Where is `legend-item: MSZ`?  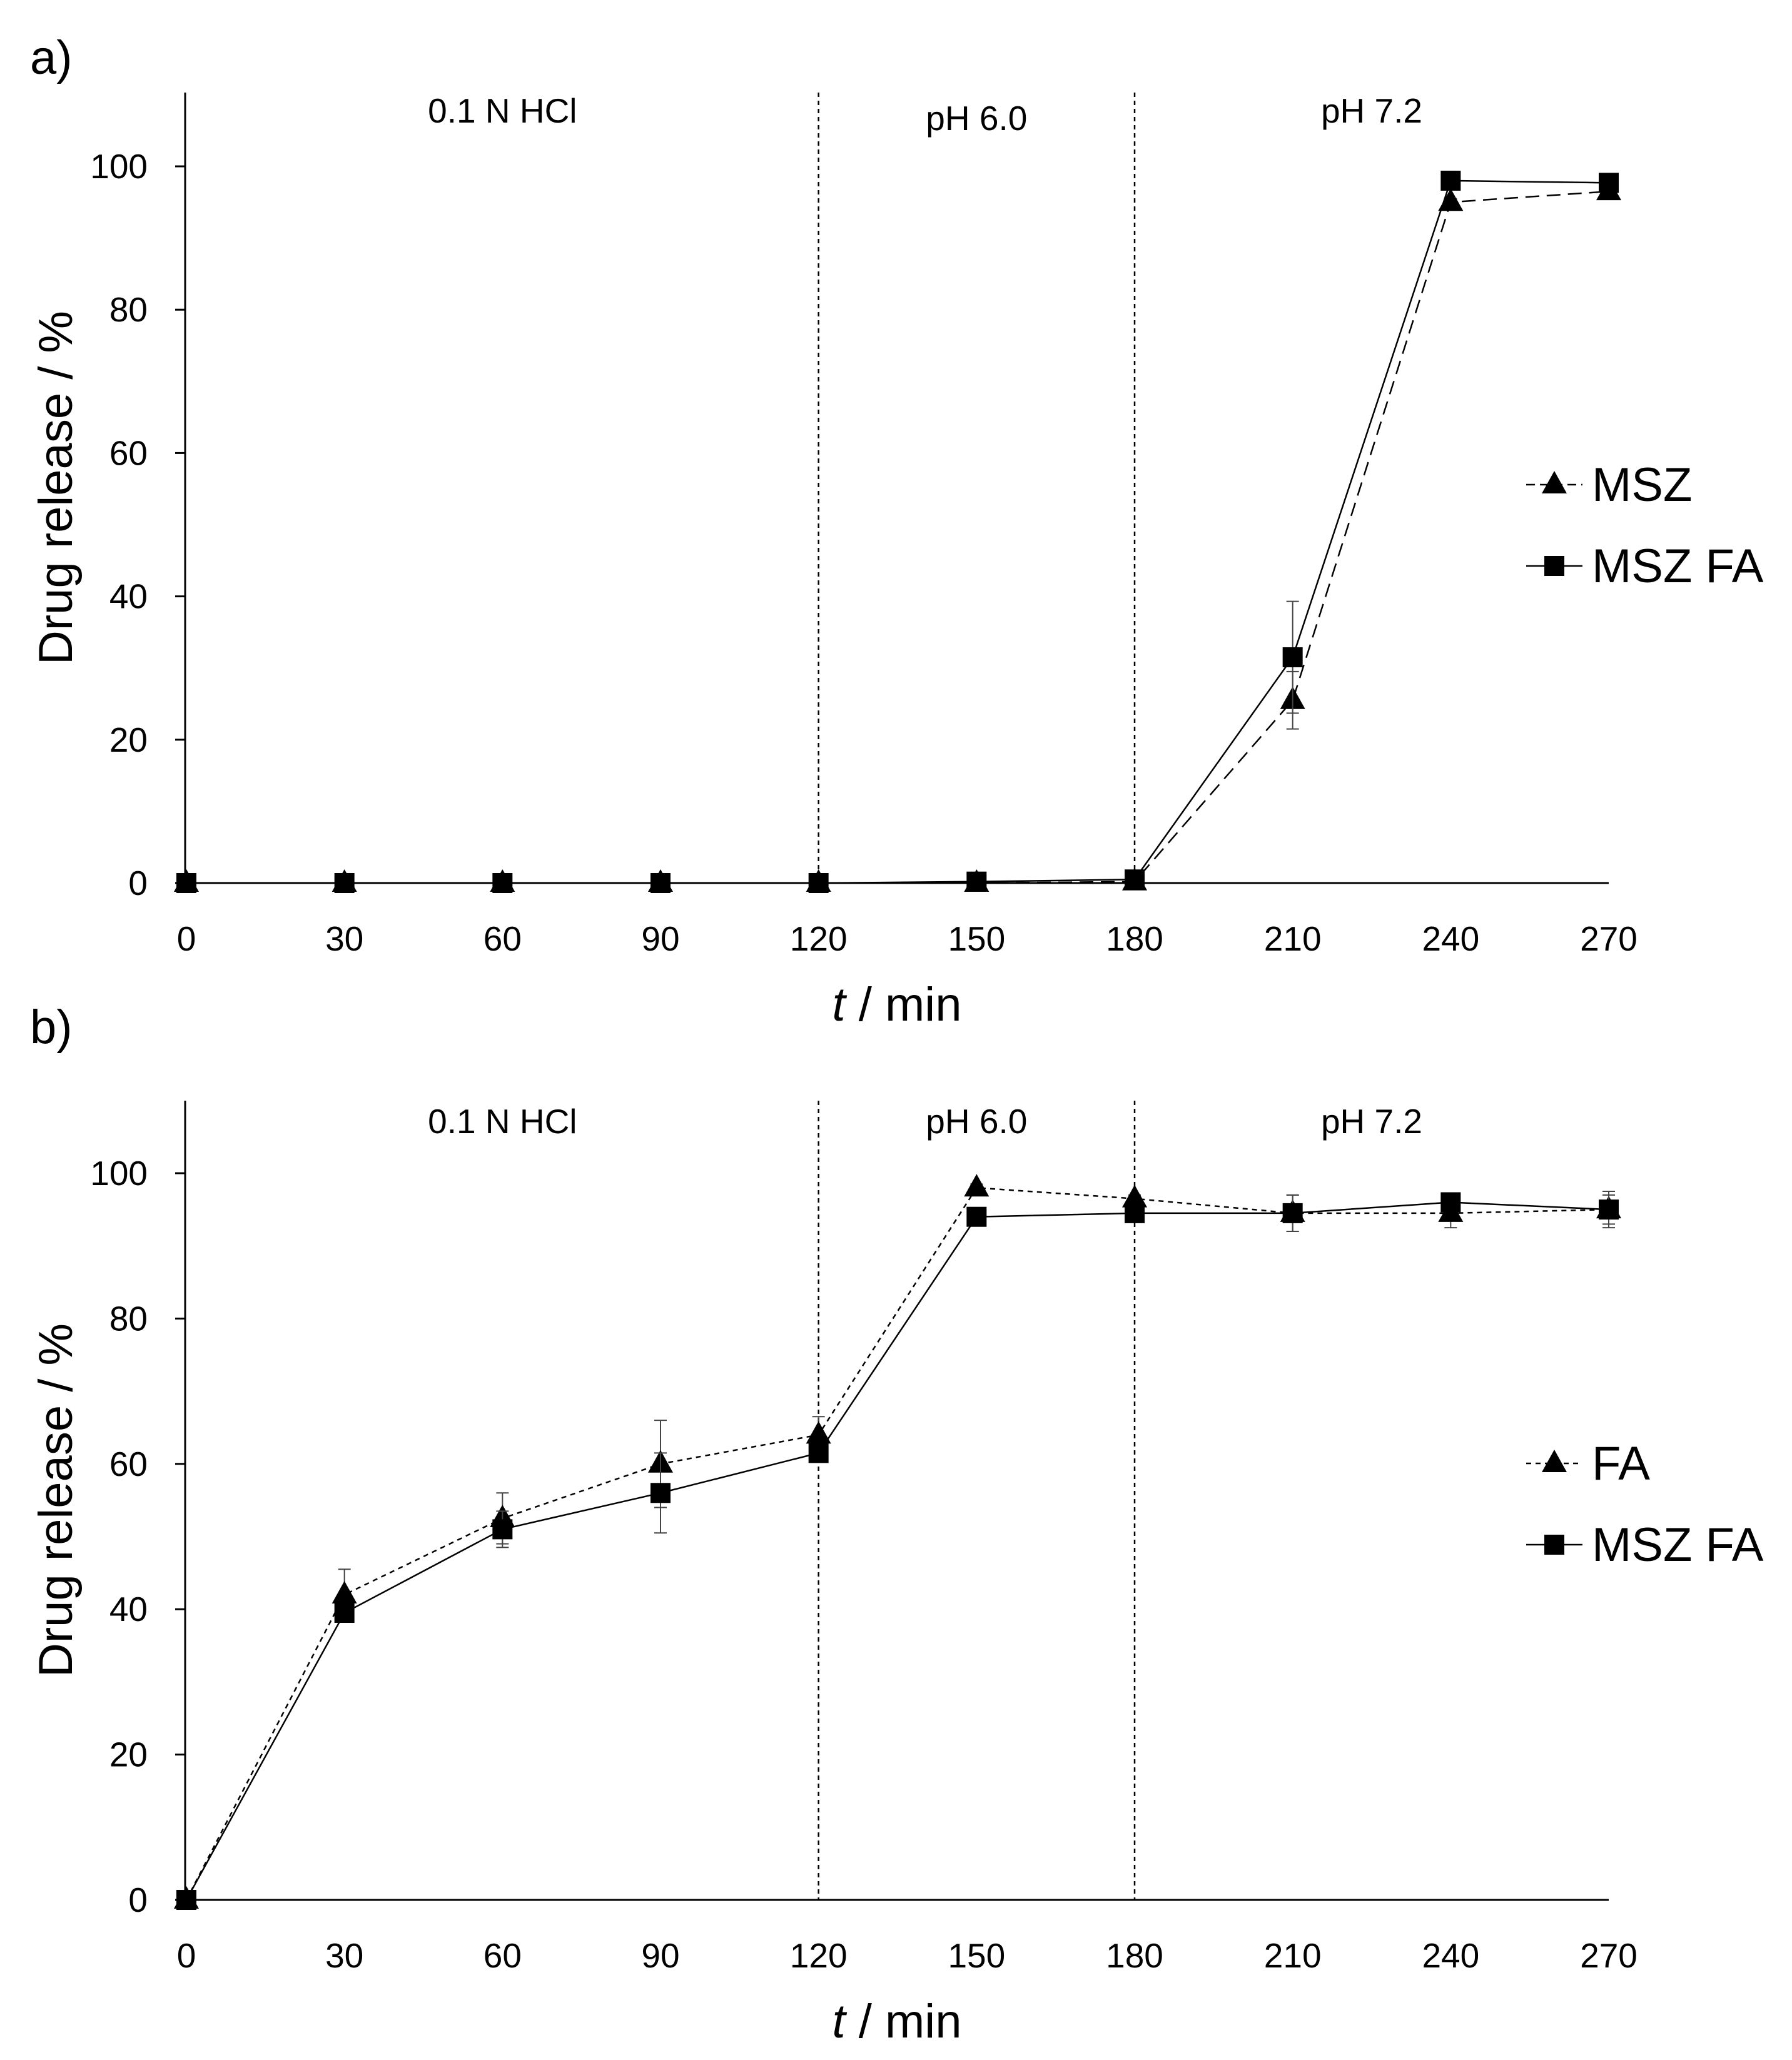 legend-item: MSZ is located at coordinates (1609, 485).